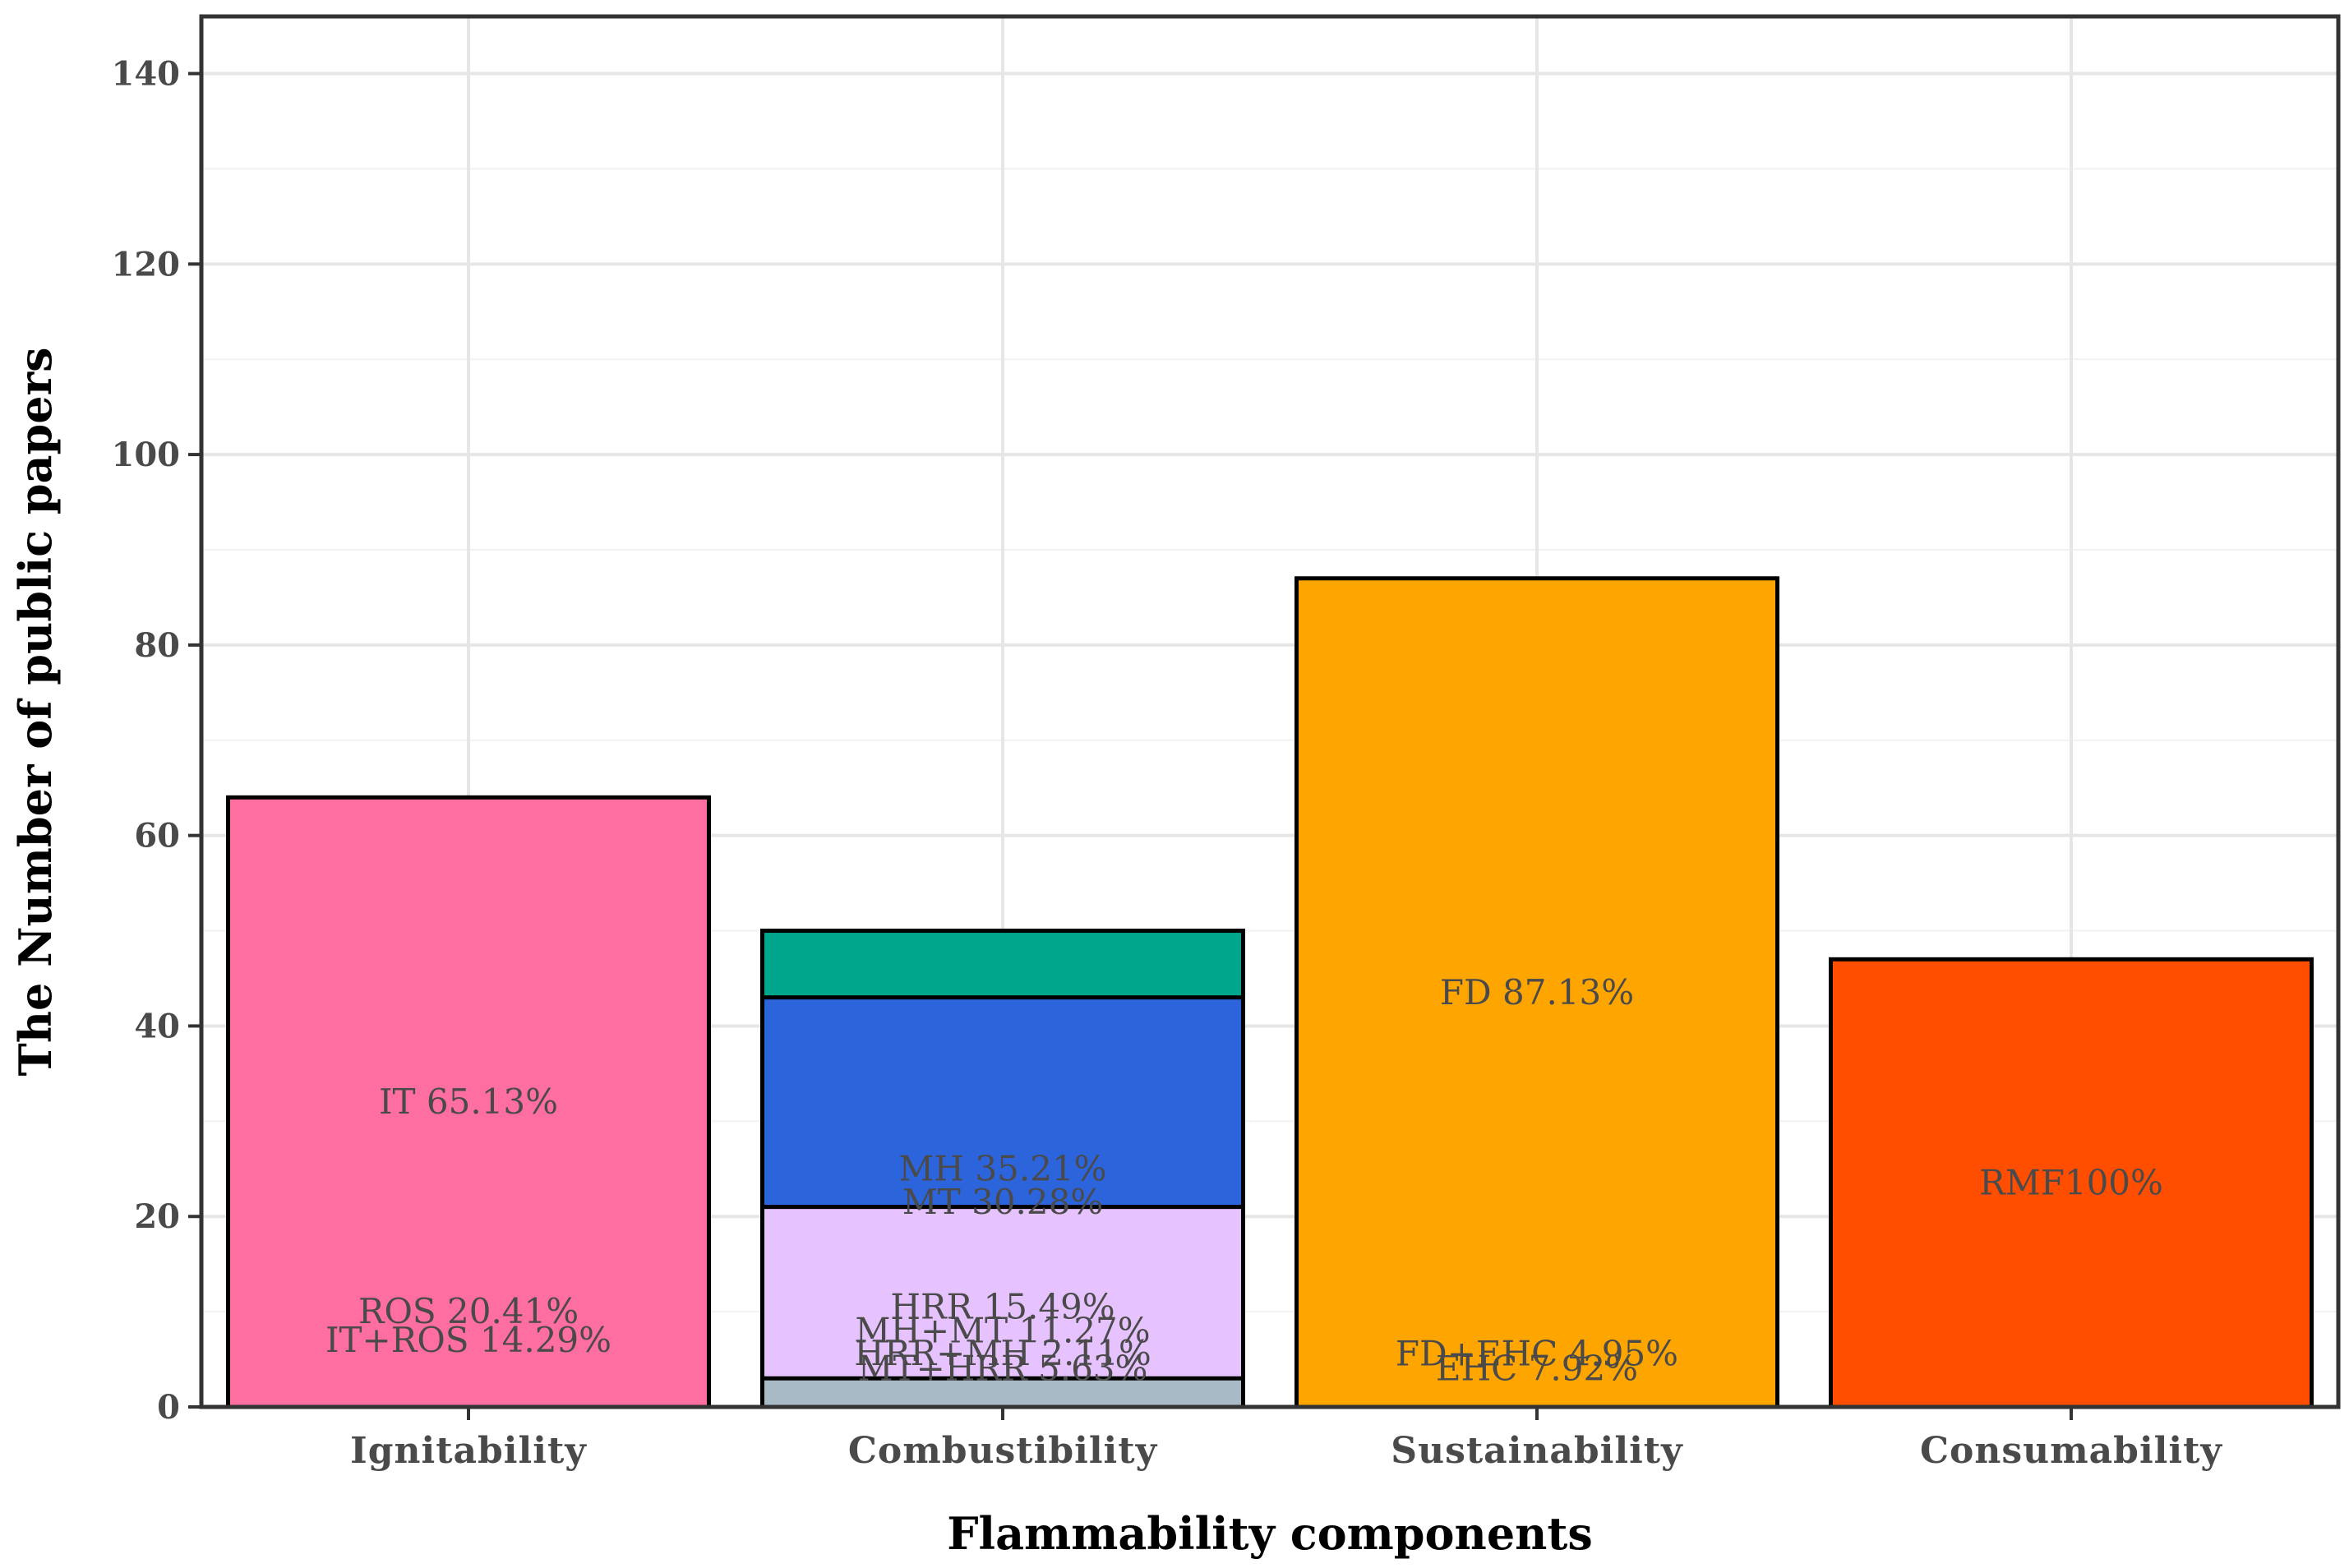  What do you see at coordinates (2071, 1451) in the screenshot?
I see `x-tick-label-consumability: Consumability` at bounding box center [2071, 1451].